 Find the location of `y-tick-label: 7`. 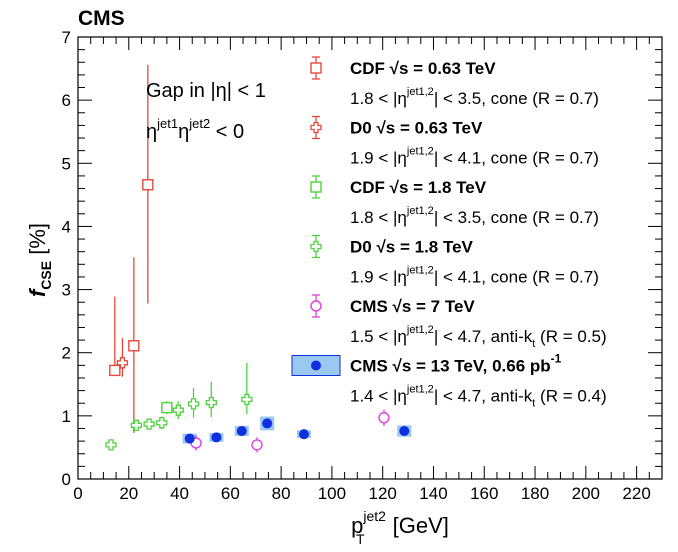

y-tick-label: 7 is located at coordinates (66, 37).